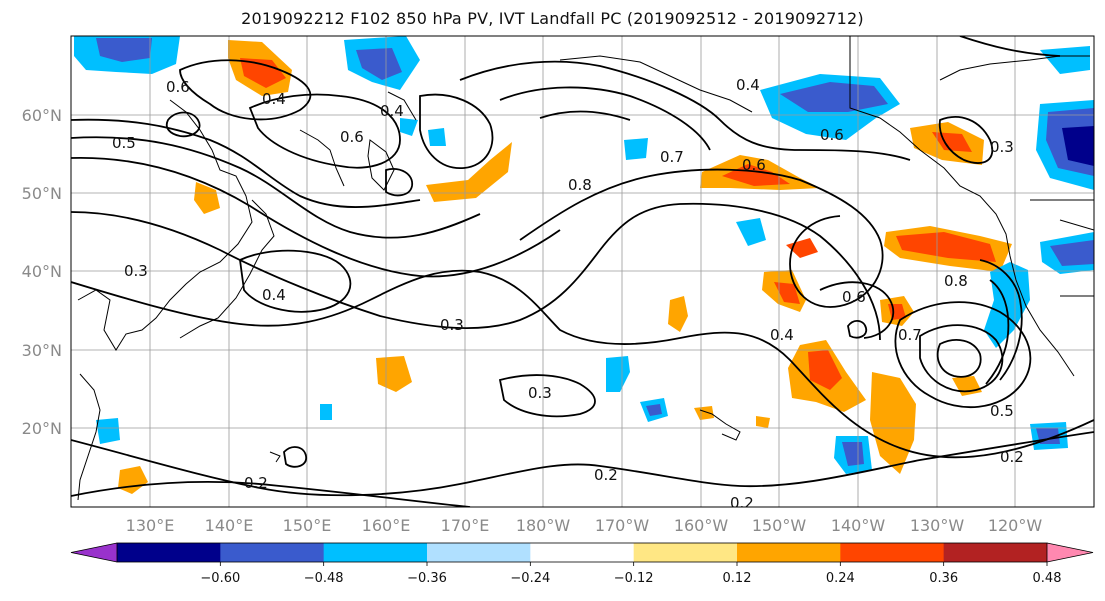 The height and width of the screenshot is (601, 1105). What do you see at coordinates (943, 578) in the screenshot?
I see `colorbar-tick-label: 0.36` at bounding box center [943, 578].